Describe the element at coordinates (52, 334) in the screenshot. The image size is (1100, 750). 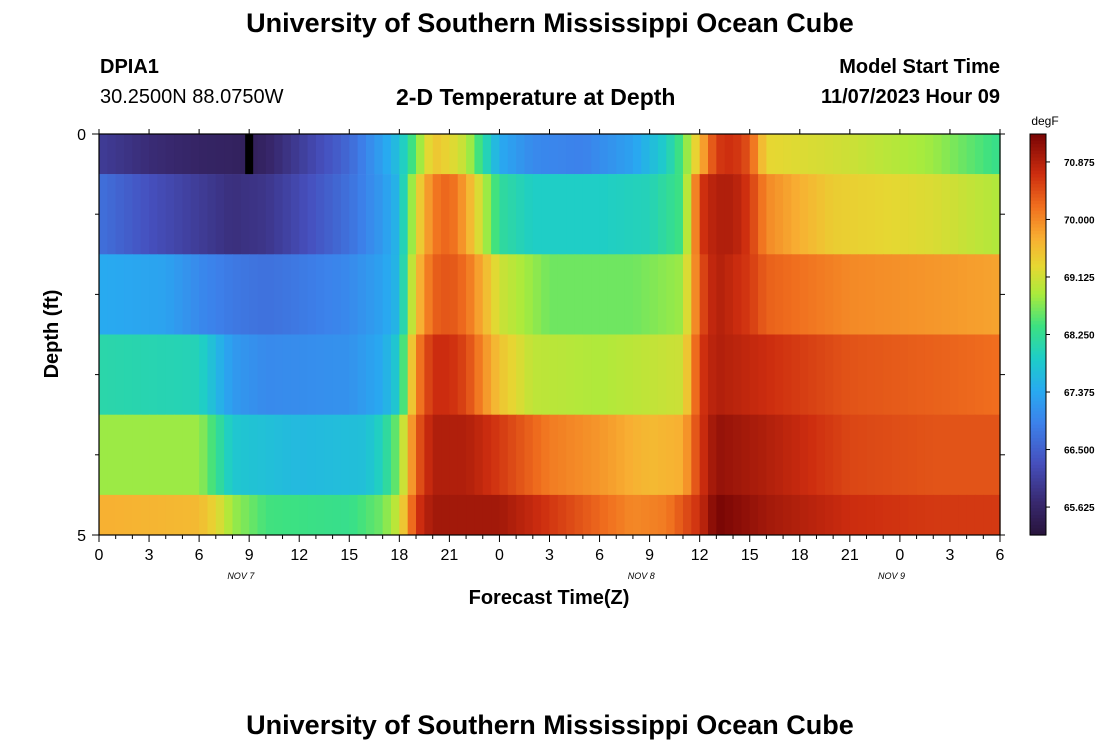
I see `y-axis-label: Depth (ft)` at that location.